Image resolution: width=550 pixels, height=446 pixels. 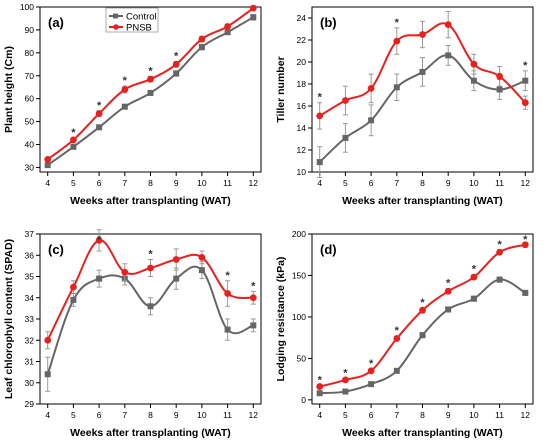 What do you see at coordinates (302, 128) in the screenshot?
I see `y-tick-label: 14` at bounding box center [302, 128].